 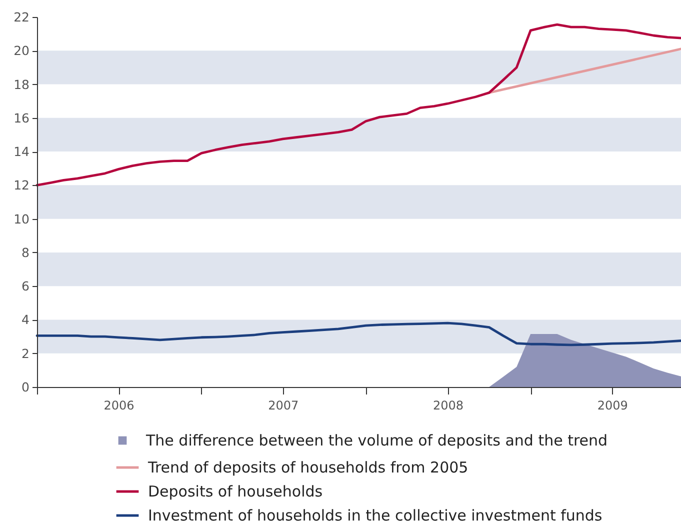 What do you see at coordinates (22, 152) in the screenshot?
I see `y-tick-label: 14` at bounding box center [22, 152].